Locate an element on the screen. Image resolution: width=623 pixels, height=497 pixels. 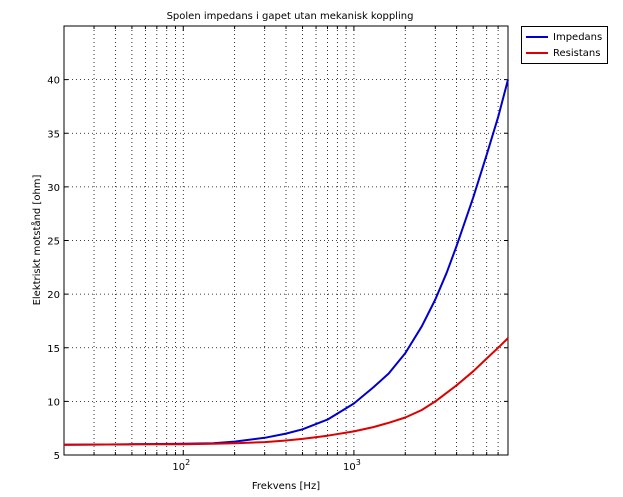
y-tick-label: 20 is located at coordinates (53, 295).